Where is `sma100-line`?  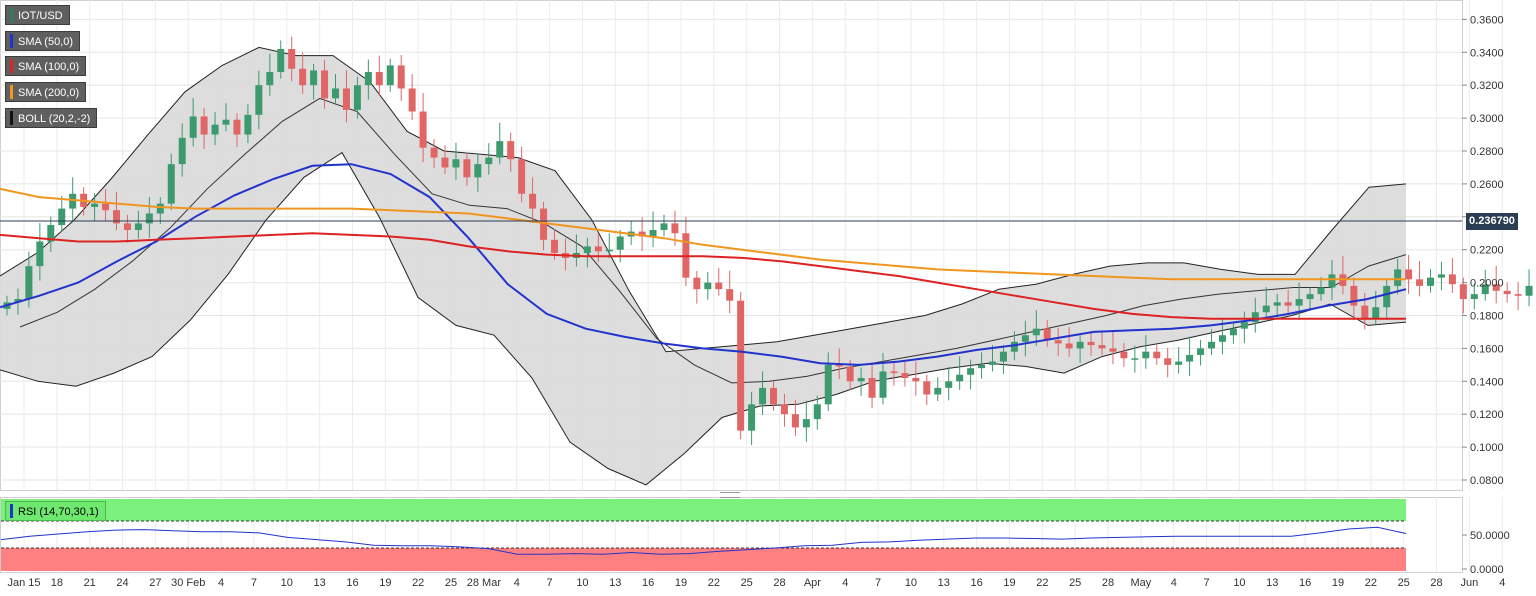 sma100-line is located at coordinates (703, 276).